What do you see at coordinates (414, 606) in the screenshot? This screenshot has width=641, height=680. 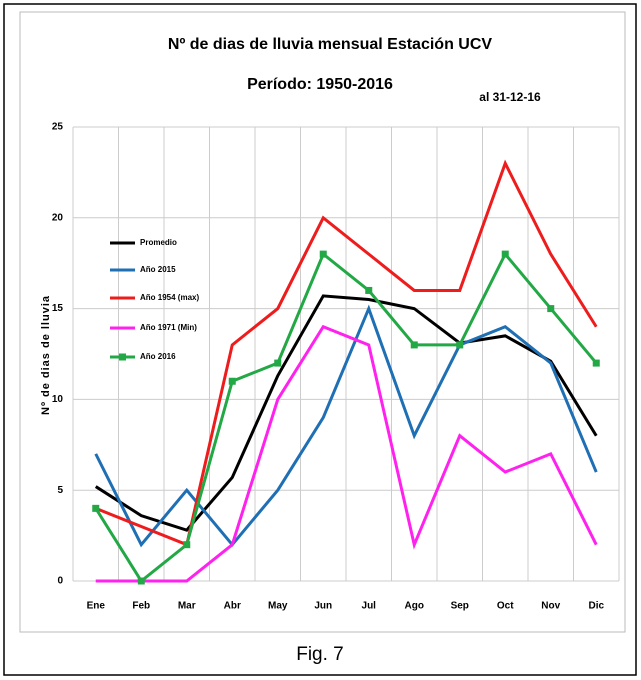 I see `x-tick-label: Ago` at bounding box center [414, 606].